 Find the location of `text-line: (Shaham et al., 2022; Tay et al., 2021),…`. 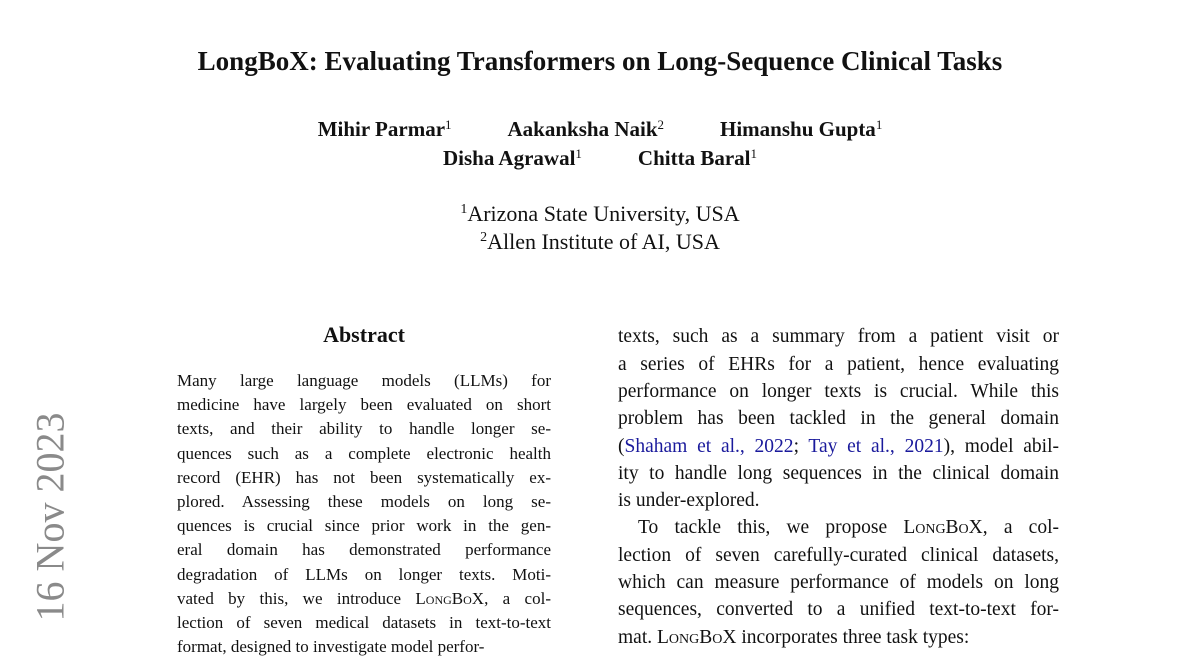

text-line: (Shaham et al., 2022; Tay et al., 2021),… is located at coordinates (838, 446).